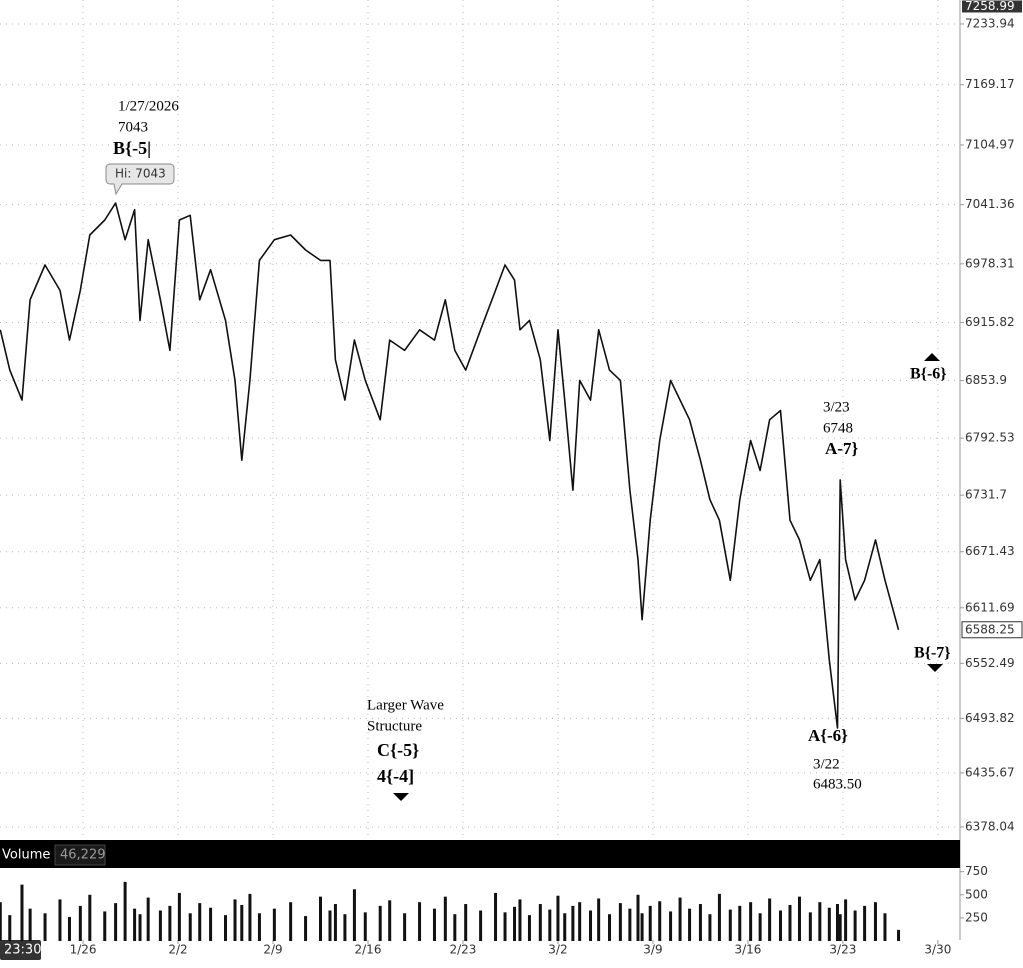 The image size is (1023, 968). What do you see at coordinates (132, 148) in the screenshot?
I see `wave-label: B{-5|` at bounding box center [132, 148].